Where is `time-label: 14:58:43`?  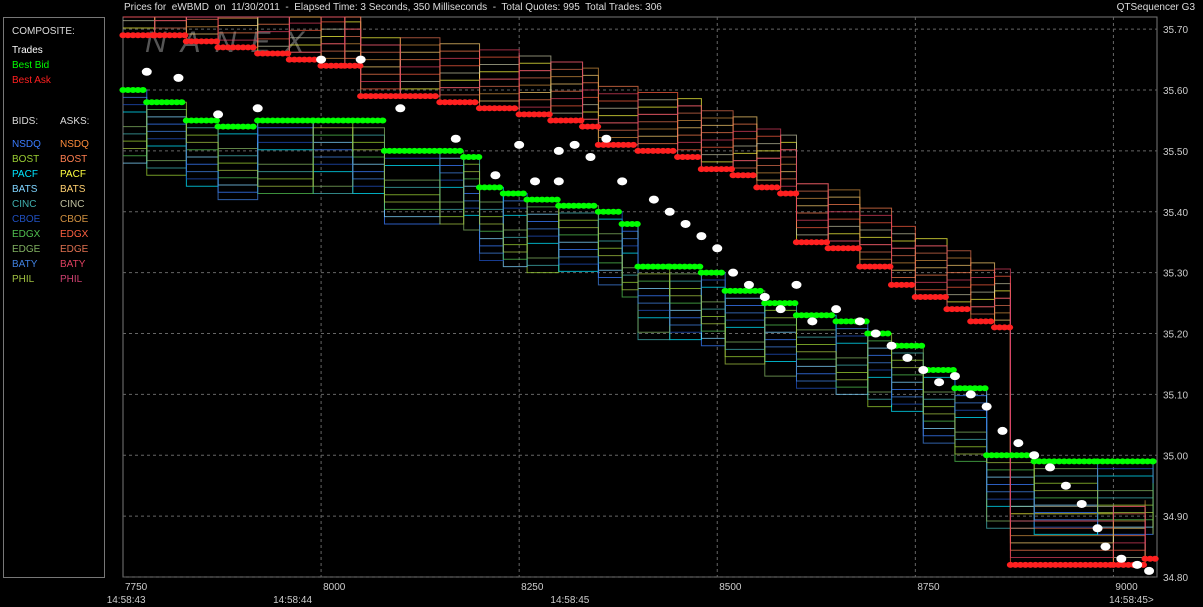
time-label: 14:58:43 is located at coordinates (126, 600).